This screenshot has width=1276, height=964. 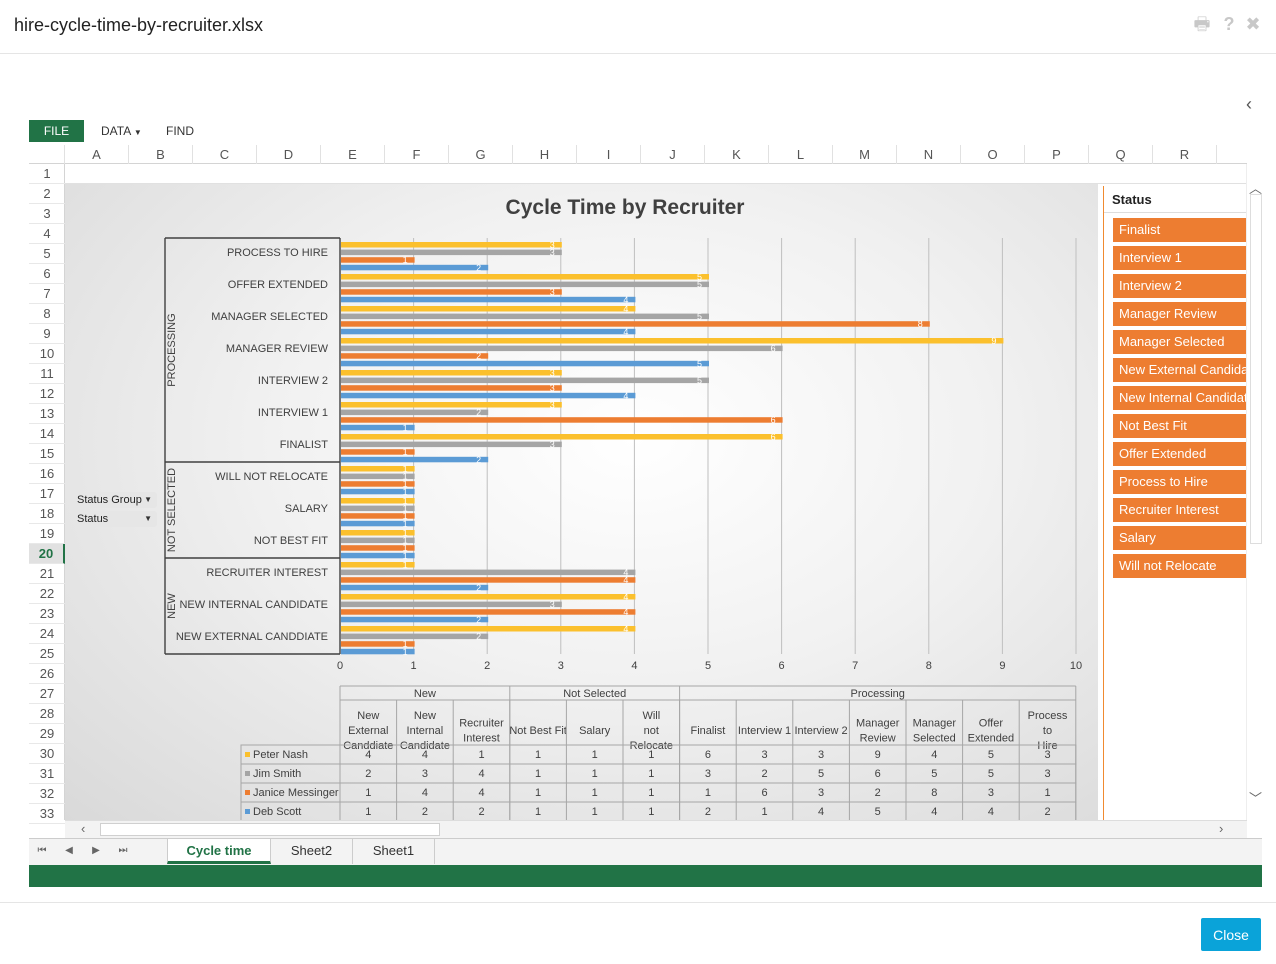 What do you see at coordinates (1202, 24) in the screenshot?
I see `print-icon: 🖶` at bounding box center [1202, 24].